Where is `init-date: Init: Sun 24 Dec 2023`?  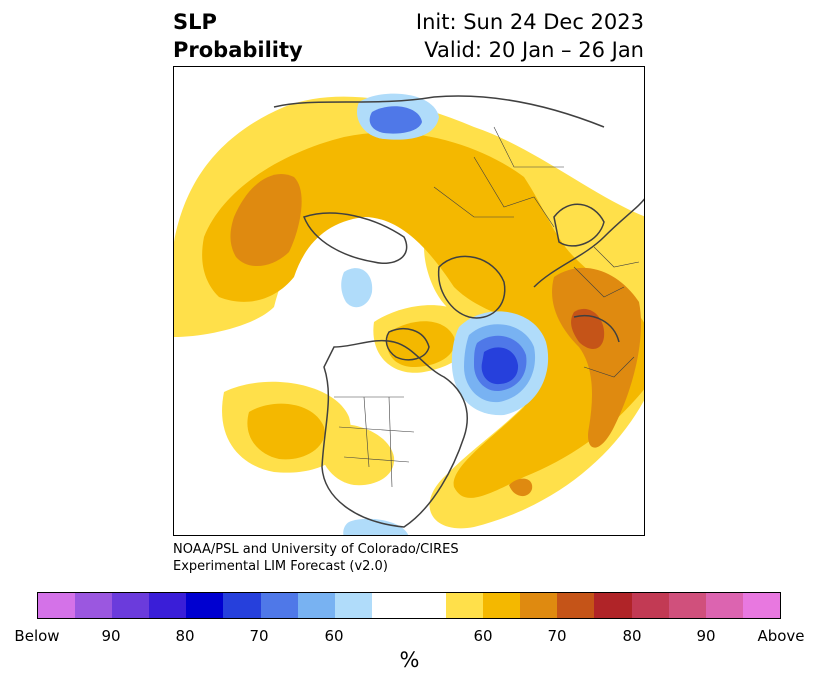 init-date: Init: Sun 24 Dec 2023 is located at coordinates (529, 22).